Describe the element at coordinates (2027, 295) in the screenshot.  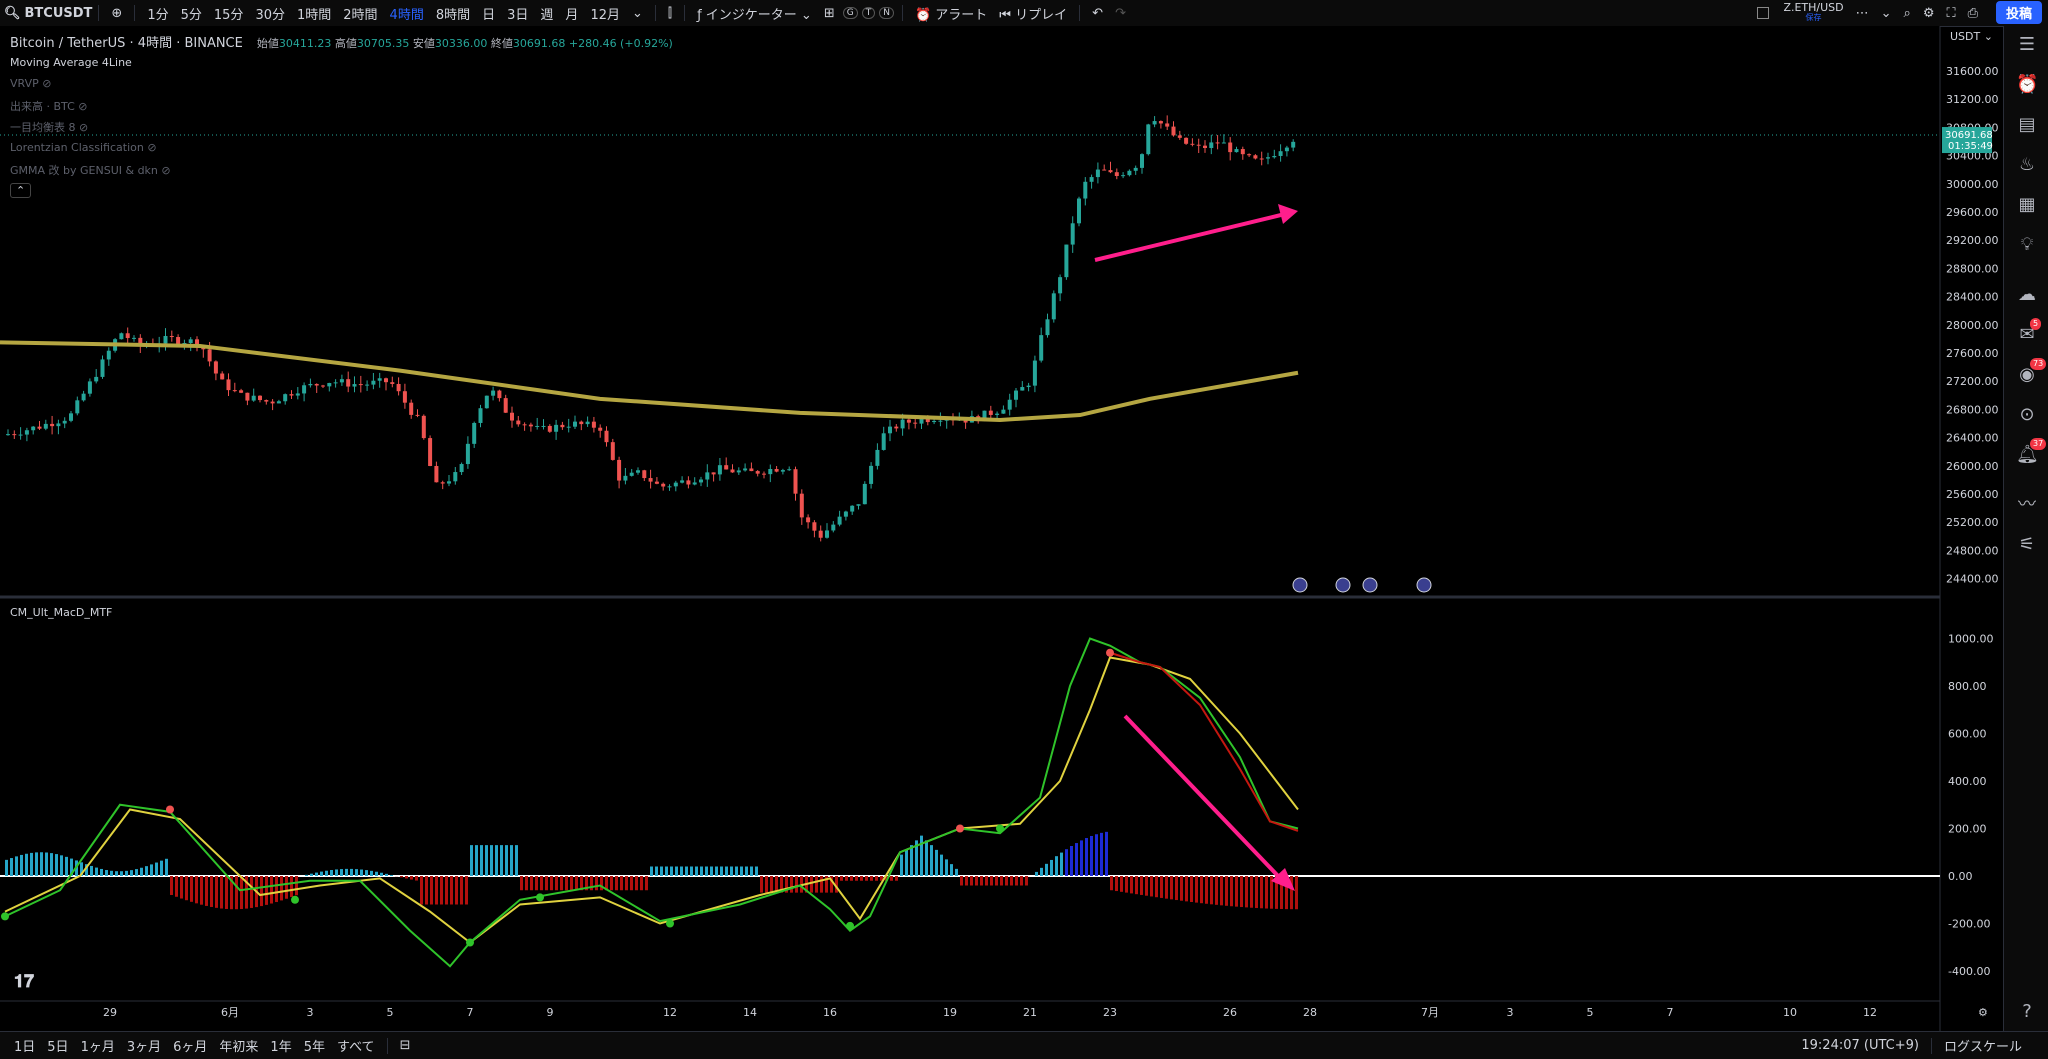
I see `community-icon: ☁` at that location.